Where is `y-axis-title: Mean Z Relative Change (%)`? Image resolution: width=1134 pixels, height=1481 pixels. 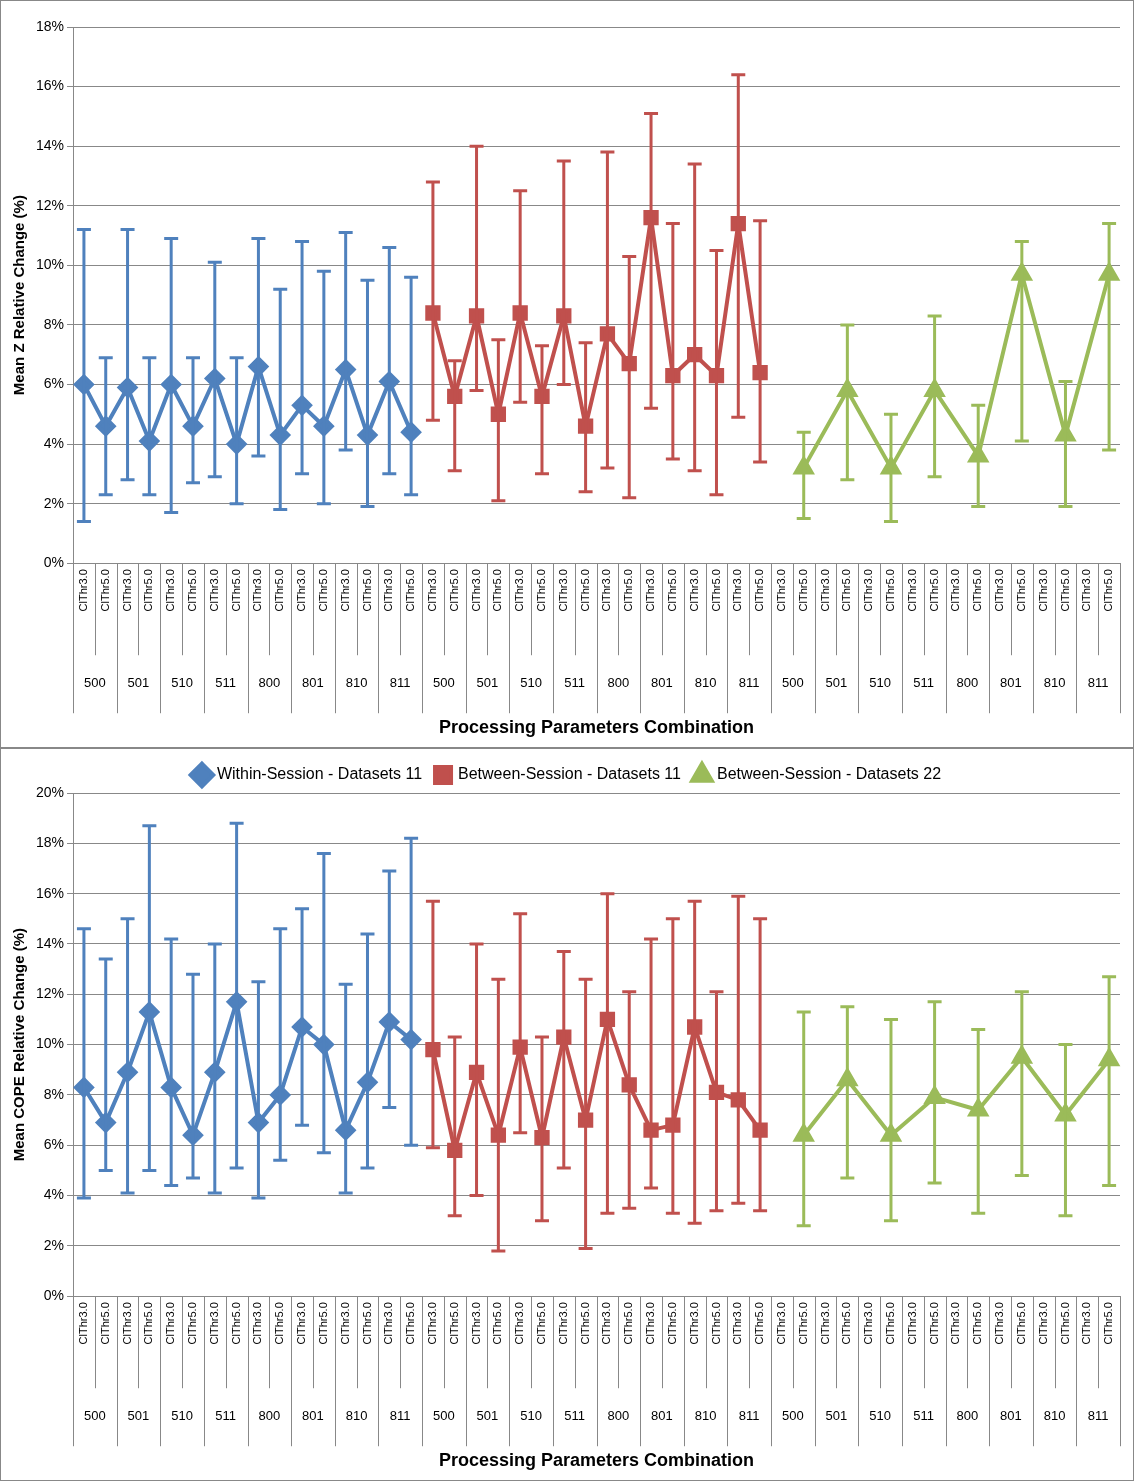
y-axis-title: Mean Z Relative Change (%) is located at coordinates (19, 295).